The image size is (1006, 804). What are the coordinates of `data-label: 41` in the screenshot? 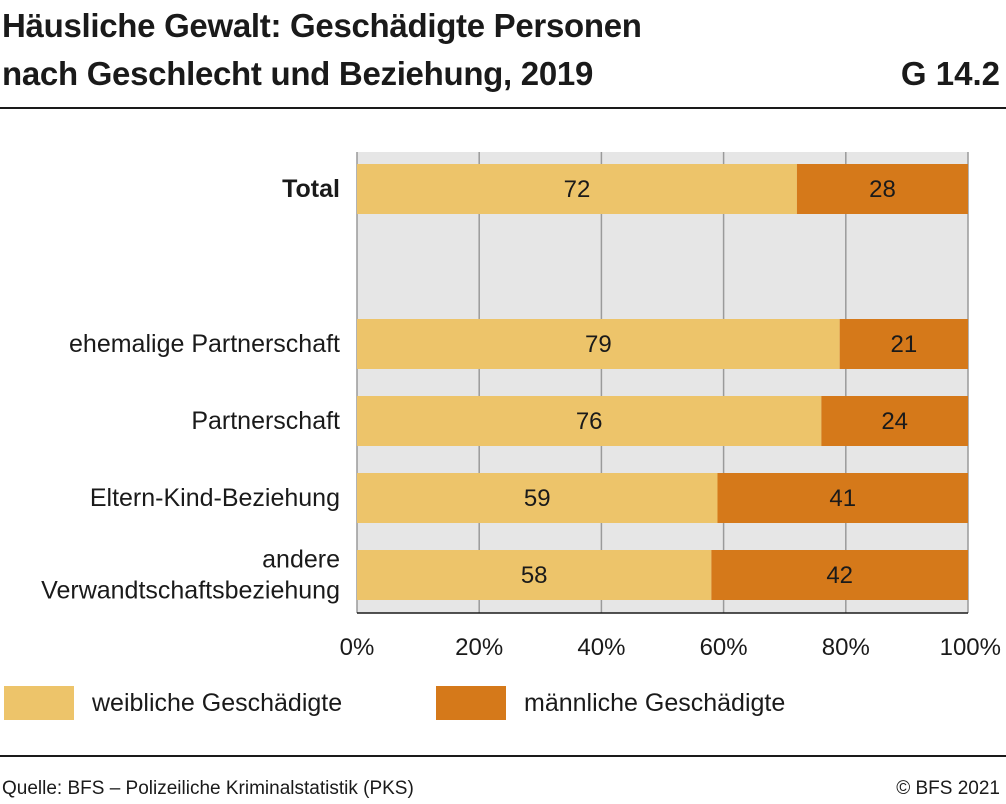 It's located at (842, 498).